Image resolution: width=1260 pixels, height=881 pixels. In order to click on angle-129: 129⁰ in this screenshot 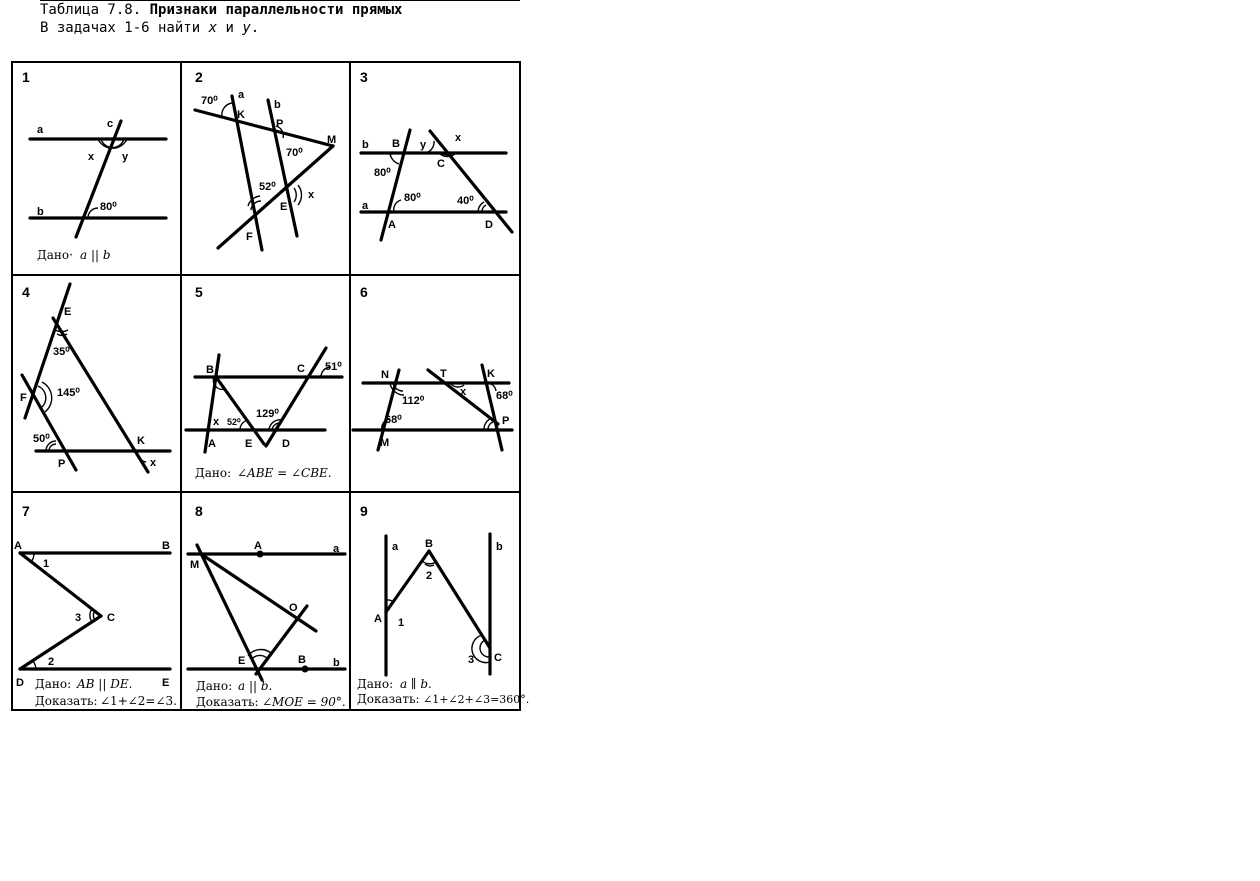, I will do `click(267, 414)`.